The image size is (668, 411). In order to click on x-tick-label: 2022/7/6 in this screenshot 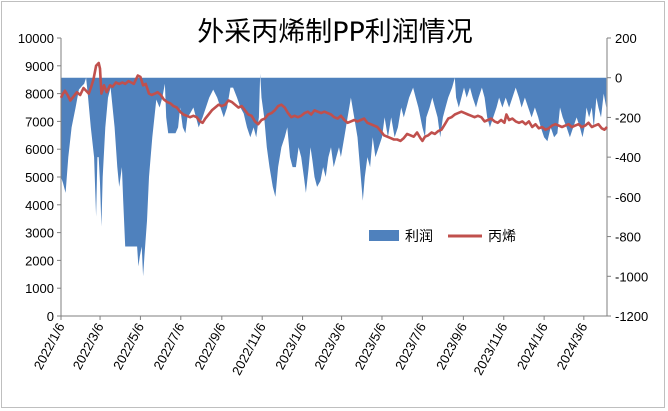, I will do `click(168, 346)`.